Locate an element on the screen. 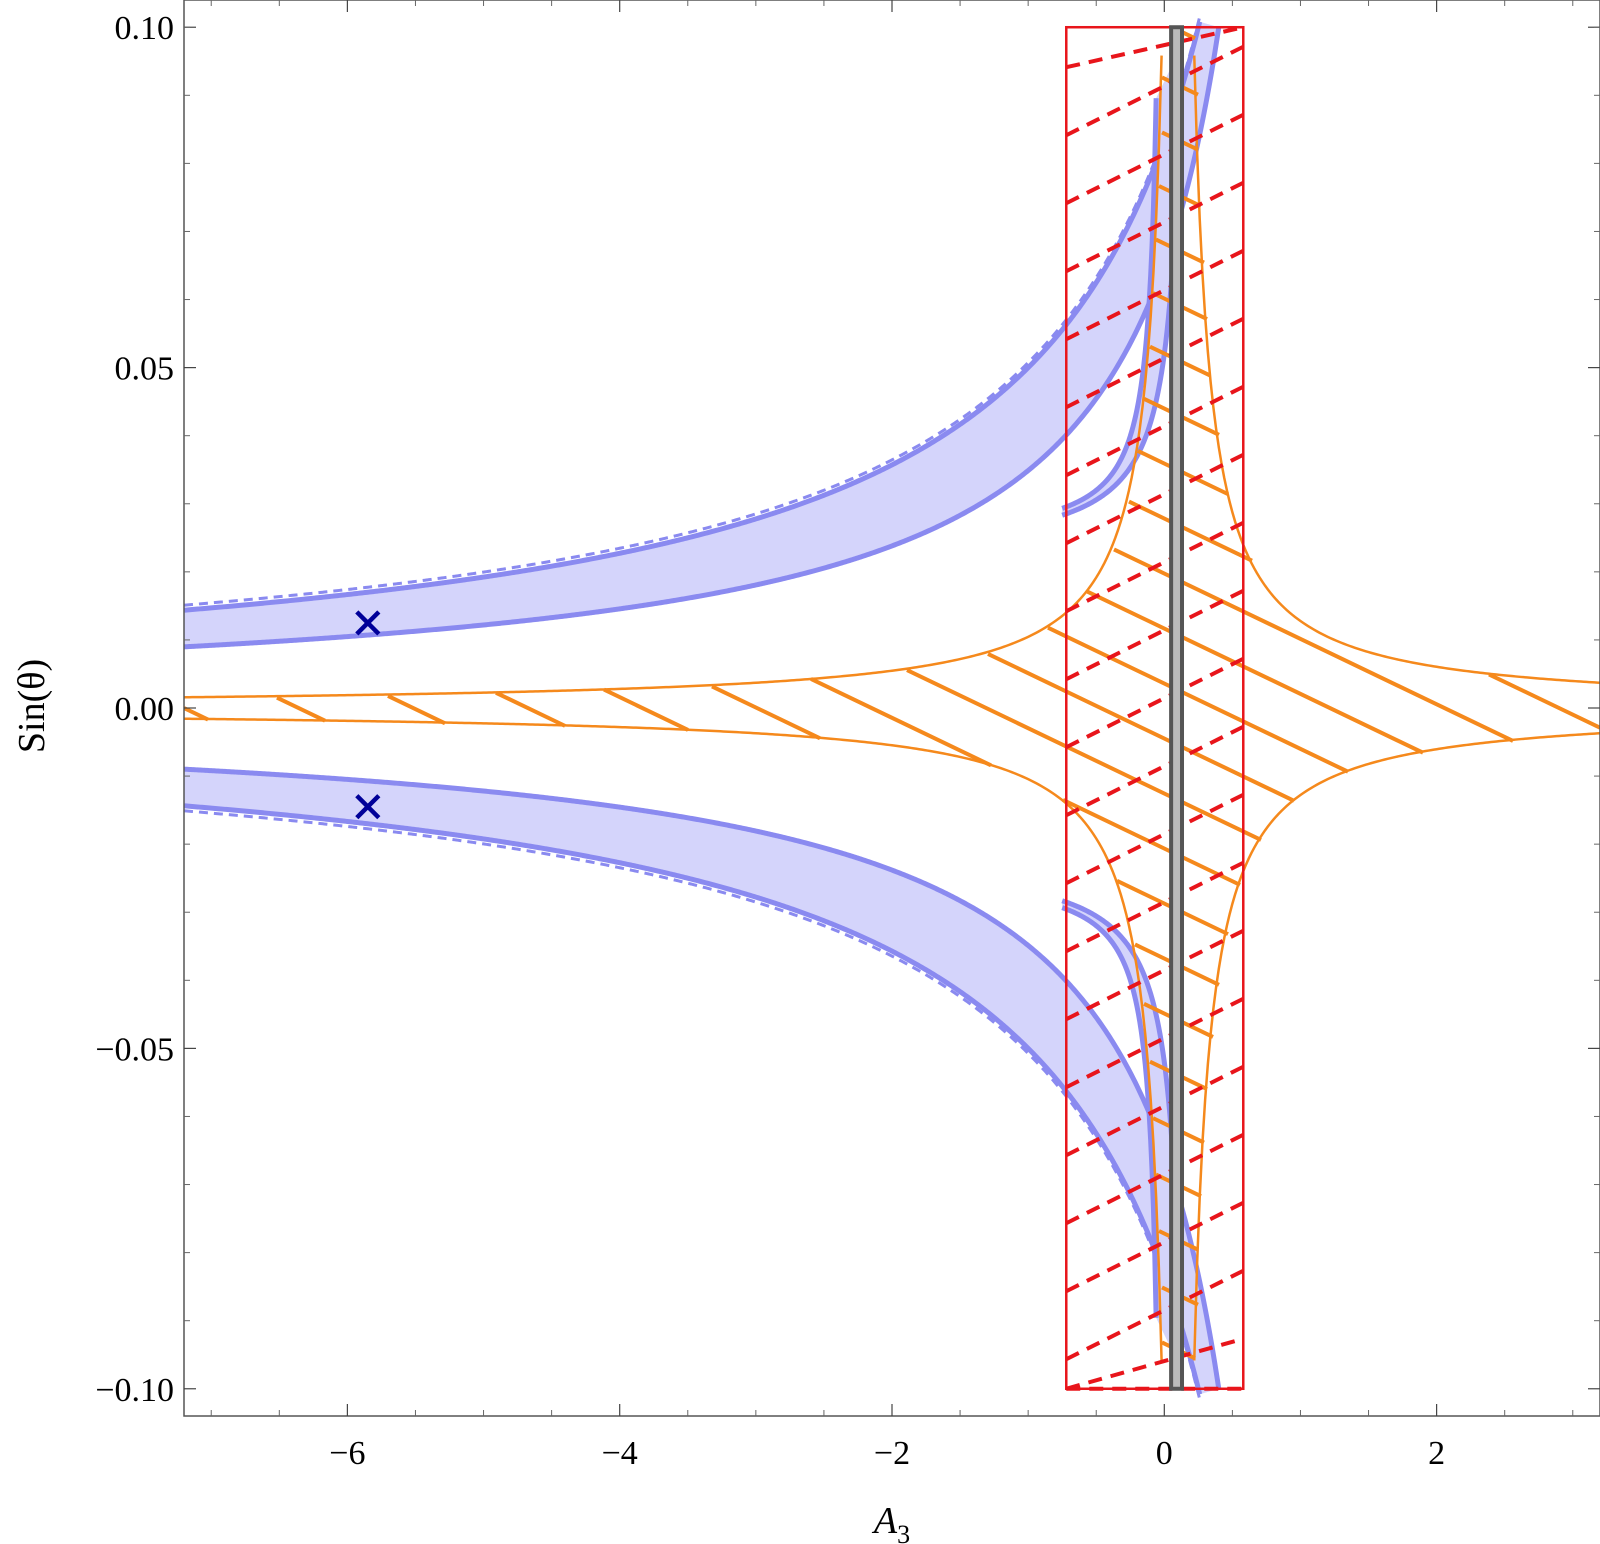 Image resolution: width=1600 pixels, height=1544 pixels. gray-band-rect is located at coordinates (1177, 708).